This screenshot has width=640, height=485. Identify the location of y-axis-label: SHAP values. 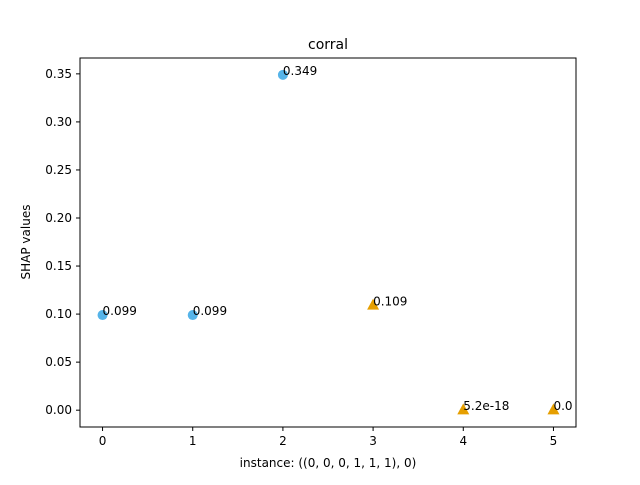
(26, 242).